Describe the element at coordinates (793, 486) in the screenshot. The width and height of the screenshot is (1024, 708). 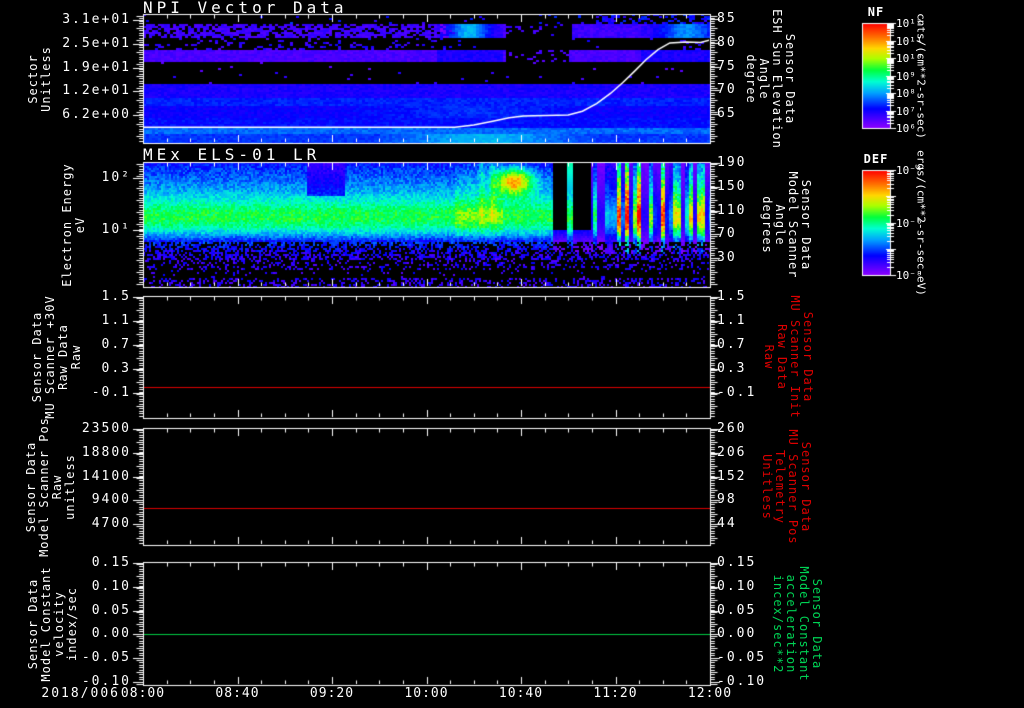
I see `p4-right-axis-label-line-1: MU Scanner Pos` at that location.